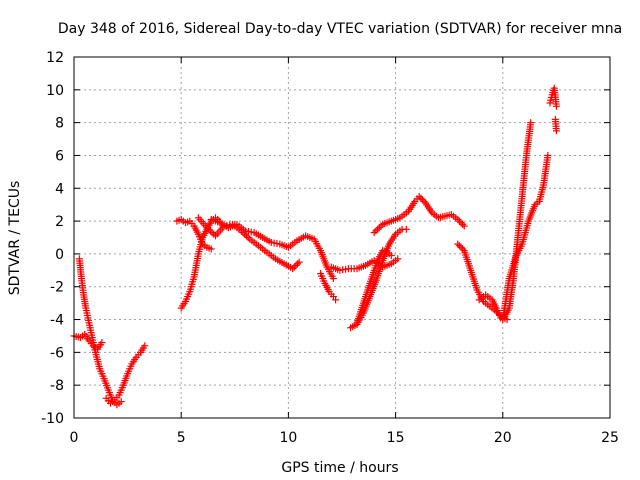 The height and width of the screenshot is (480, 640). I want to click on y-tick-label: 6, so click(59, 156).